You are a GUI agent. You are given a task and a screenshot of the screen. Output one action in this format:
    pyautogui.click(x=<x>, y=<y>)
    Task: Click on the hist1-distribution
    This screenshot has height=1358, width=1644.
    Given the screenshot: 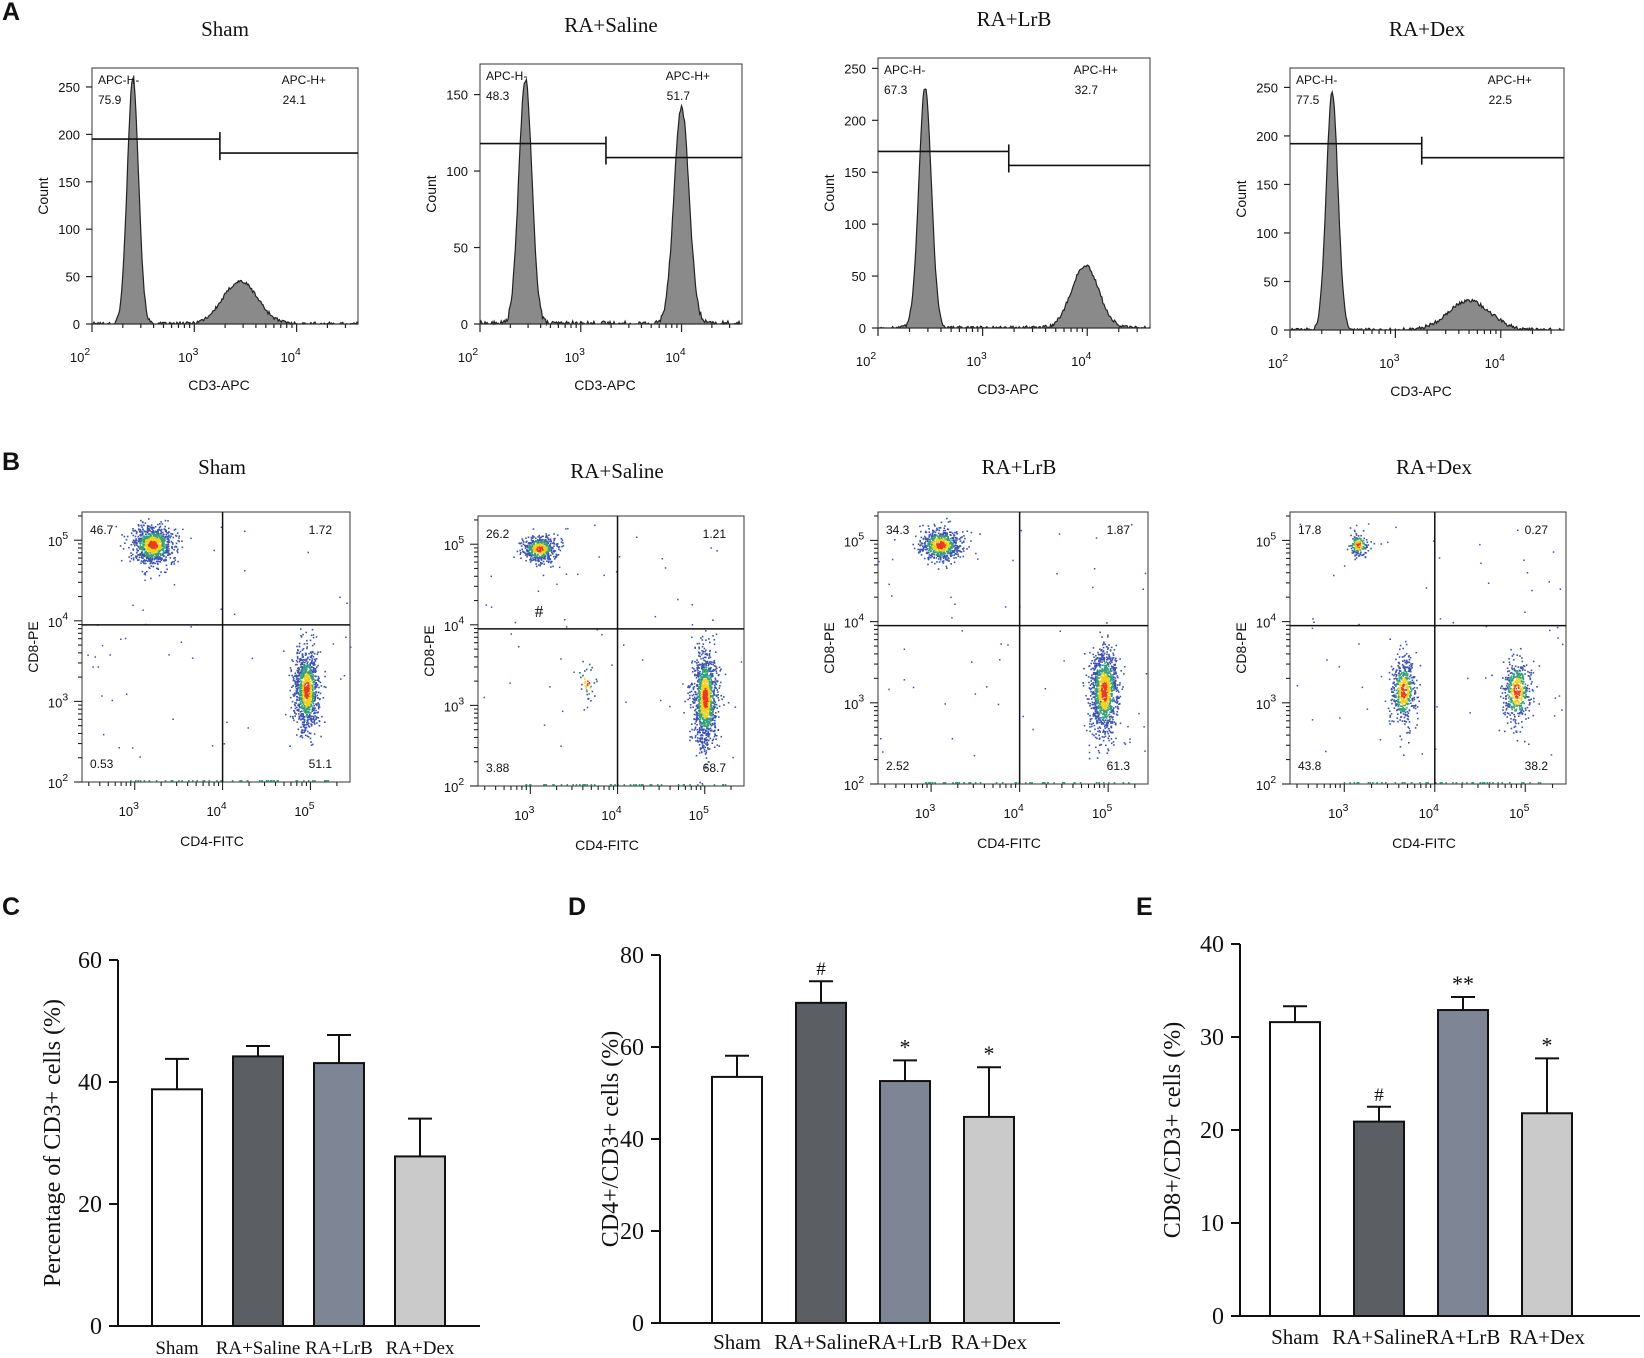 What is the action you would take?
    pyautogui.click(x=610, y=202)
    